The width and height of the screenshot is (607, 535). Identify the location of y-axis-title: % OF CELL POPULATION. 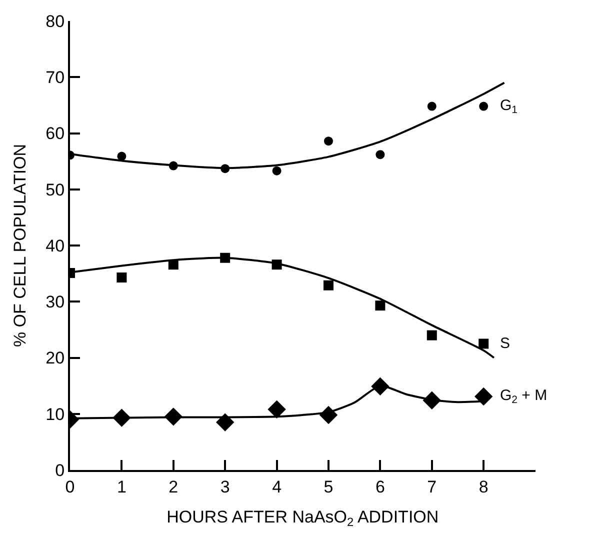
(20, 246).